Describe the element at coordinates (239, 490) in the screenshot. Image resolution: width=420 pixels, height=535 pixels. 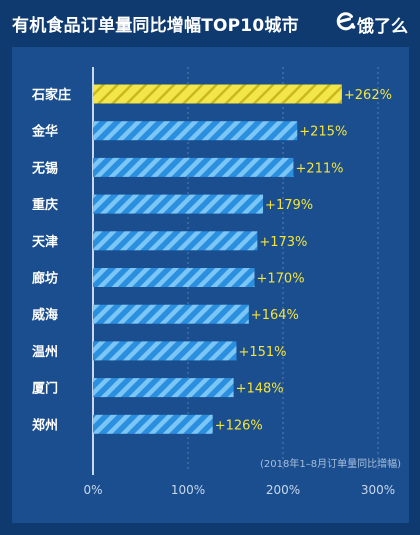
I see `x-axis: 0% 100% 200% 300%` at that location.